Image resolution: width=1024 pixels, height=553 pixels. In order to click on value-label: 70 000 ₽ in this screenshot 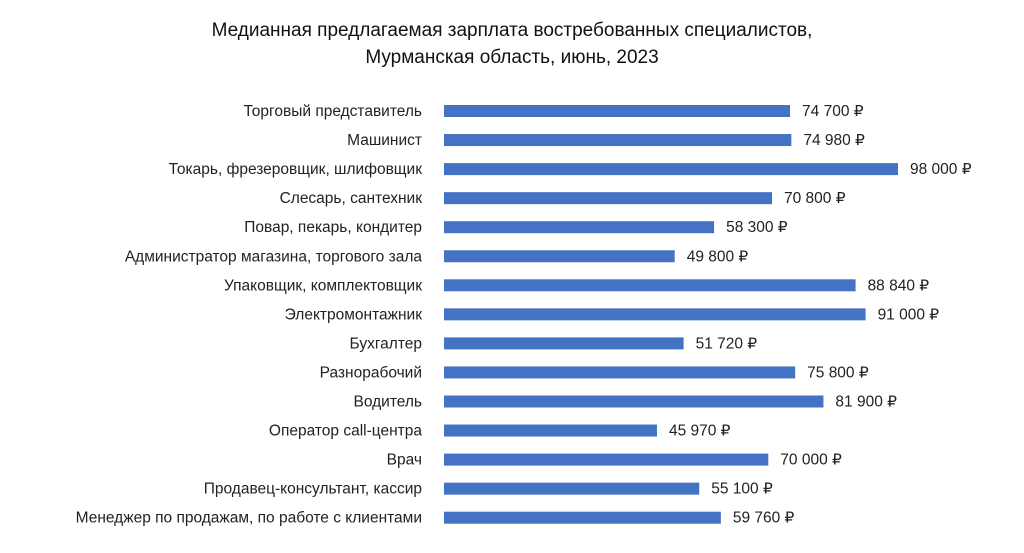, I will do `click(811, 460)`.